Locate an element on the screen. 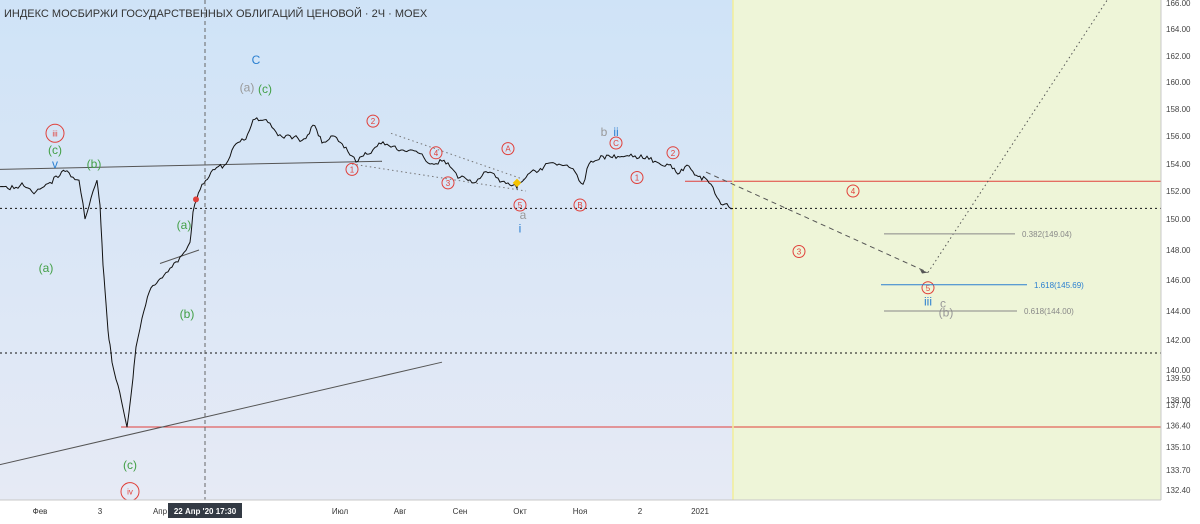 Image resolution: width=1200 pixels, height=524 pixels. wave-label: b is located at coordinates (604, 132).